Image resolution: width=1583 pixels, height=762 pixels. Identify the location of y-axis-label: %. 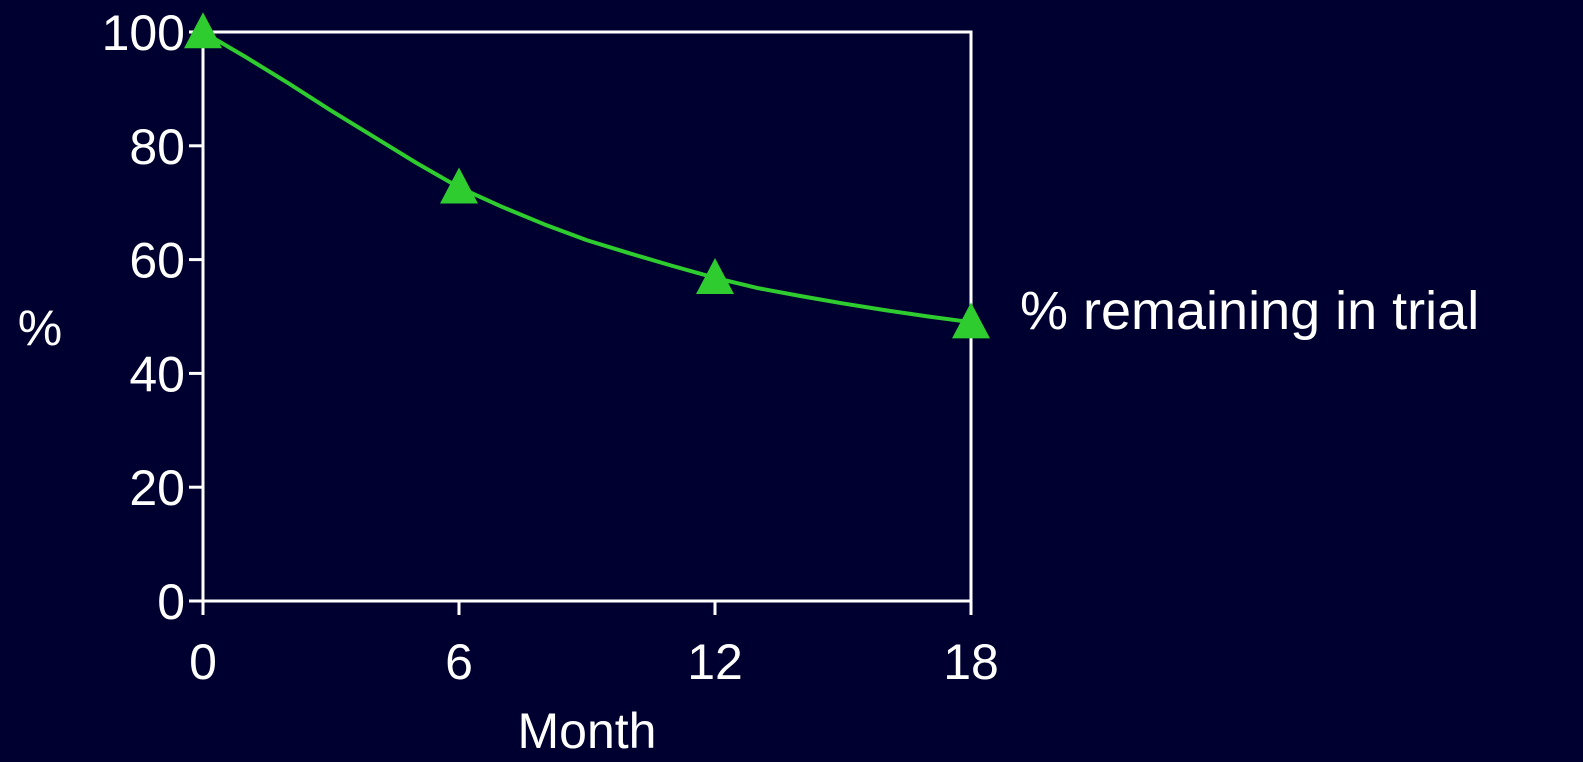
(40, 328).